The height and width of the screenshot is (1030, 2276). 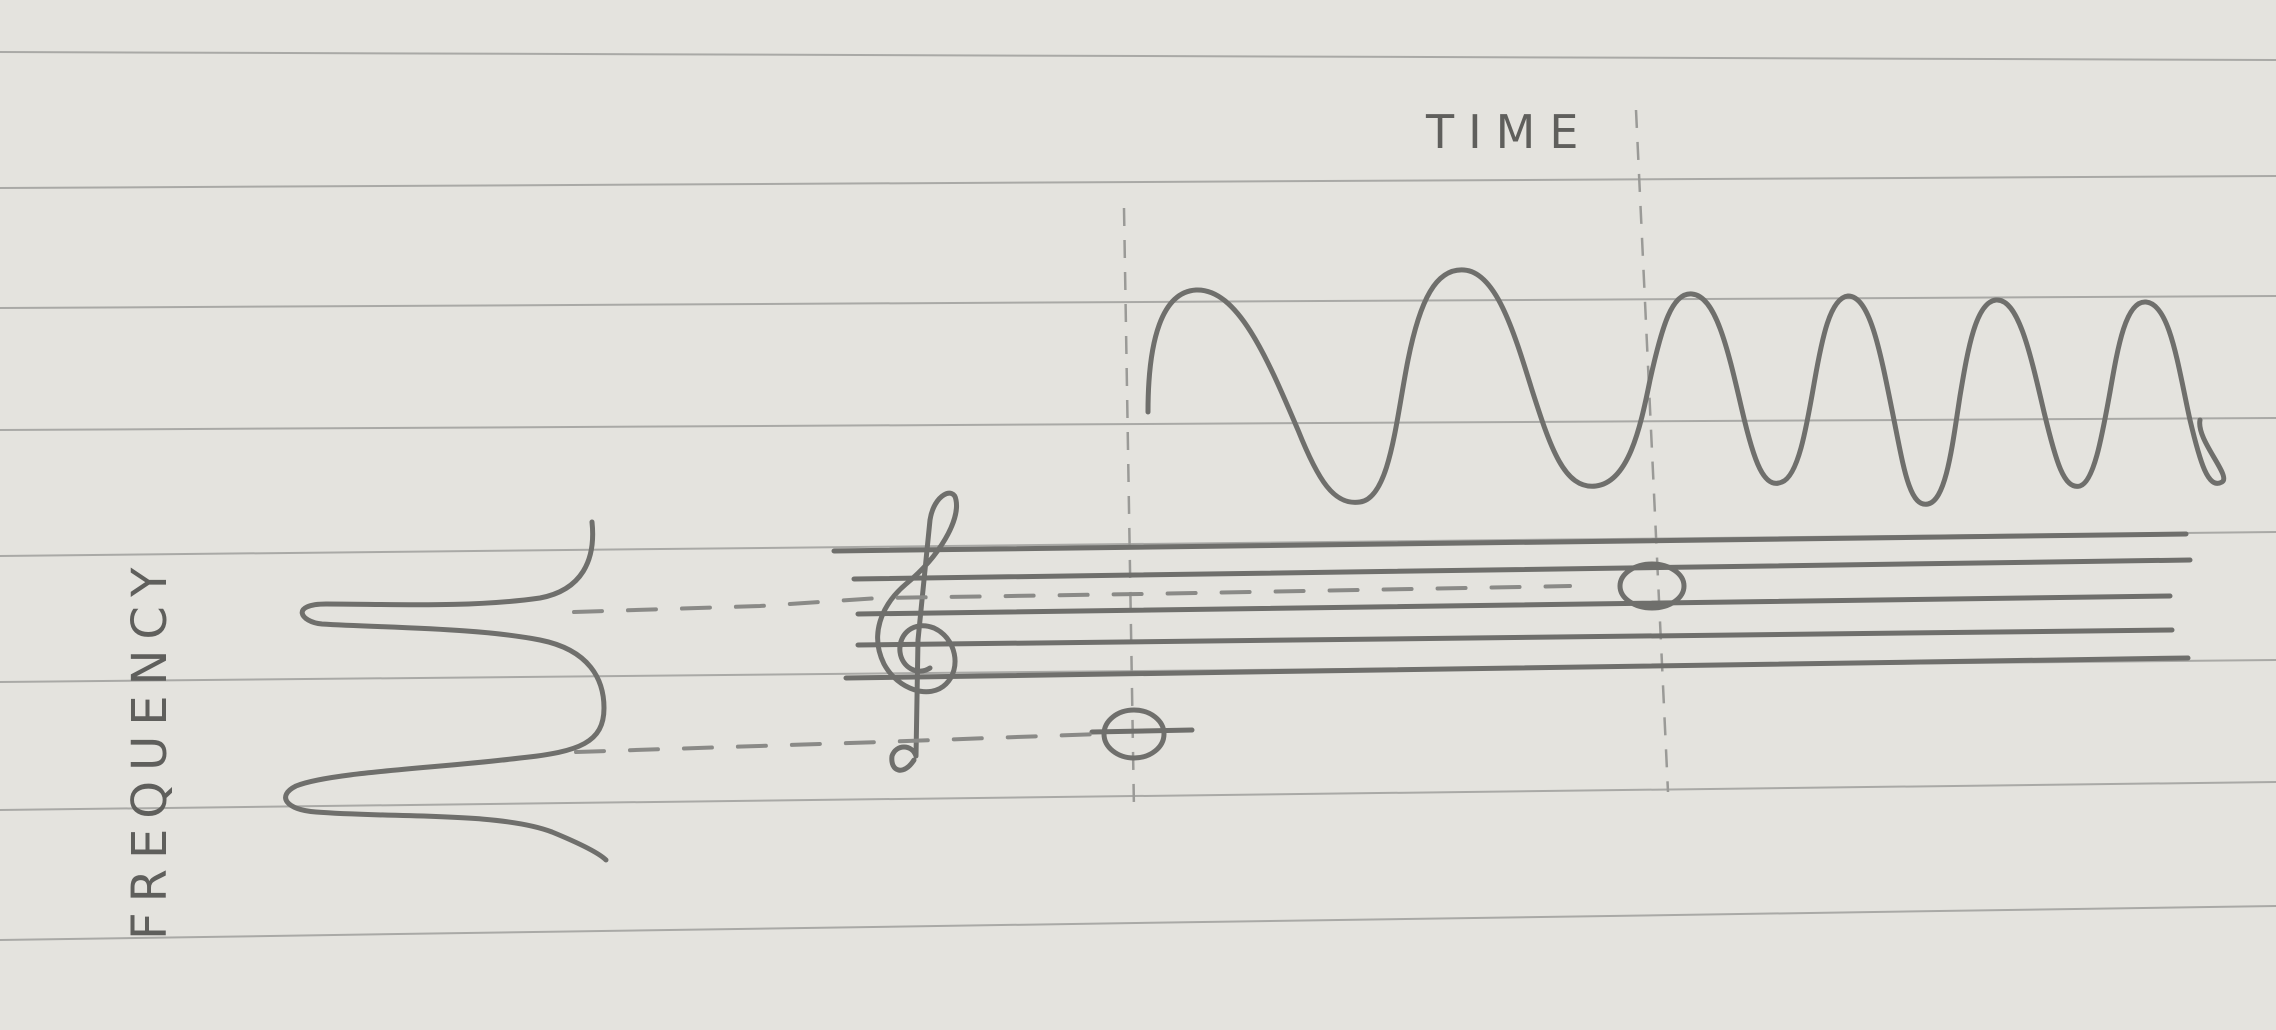 I want to click on music-staff, so click(x=1512, y=606).